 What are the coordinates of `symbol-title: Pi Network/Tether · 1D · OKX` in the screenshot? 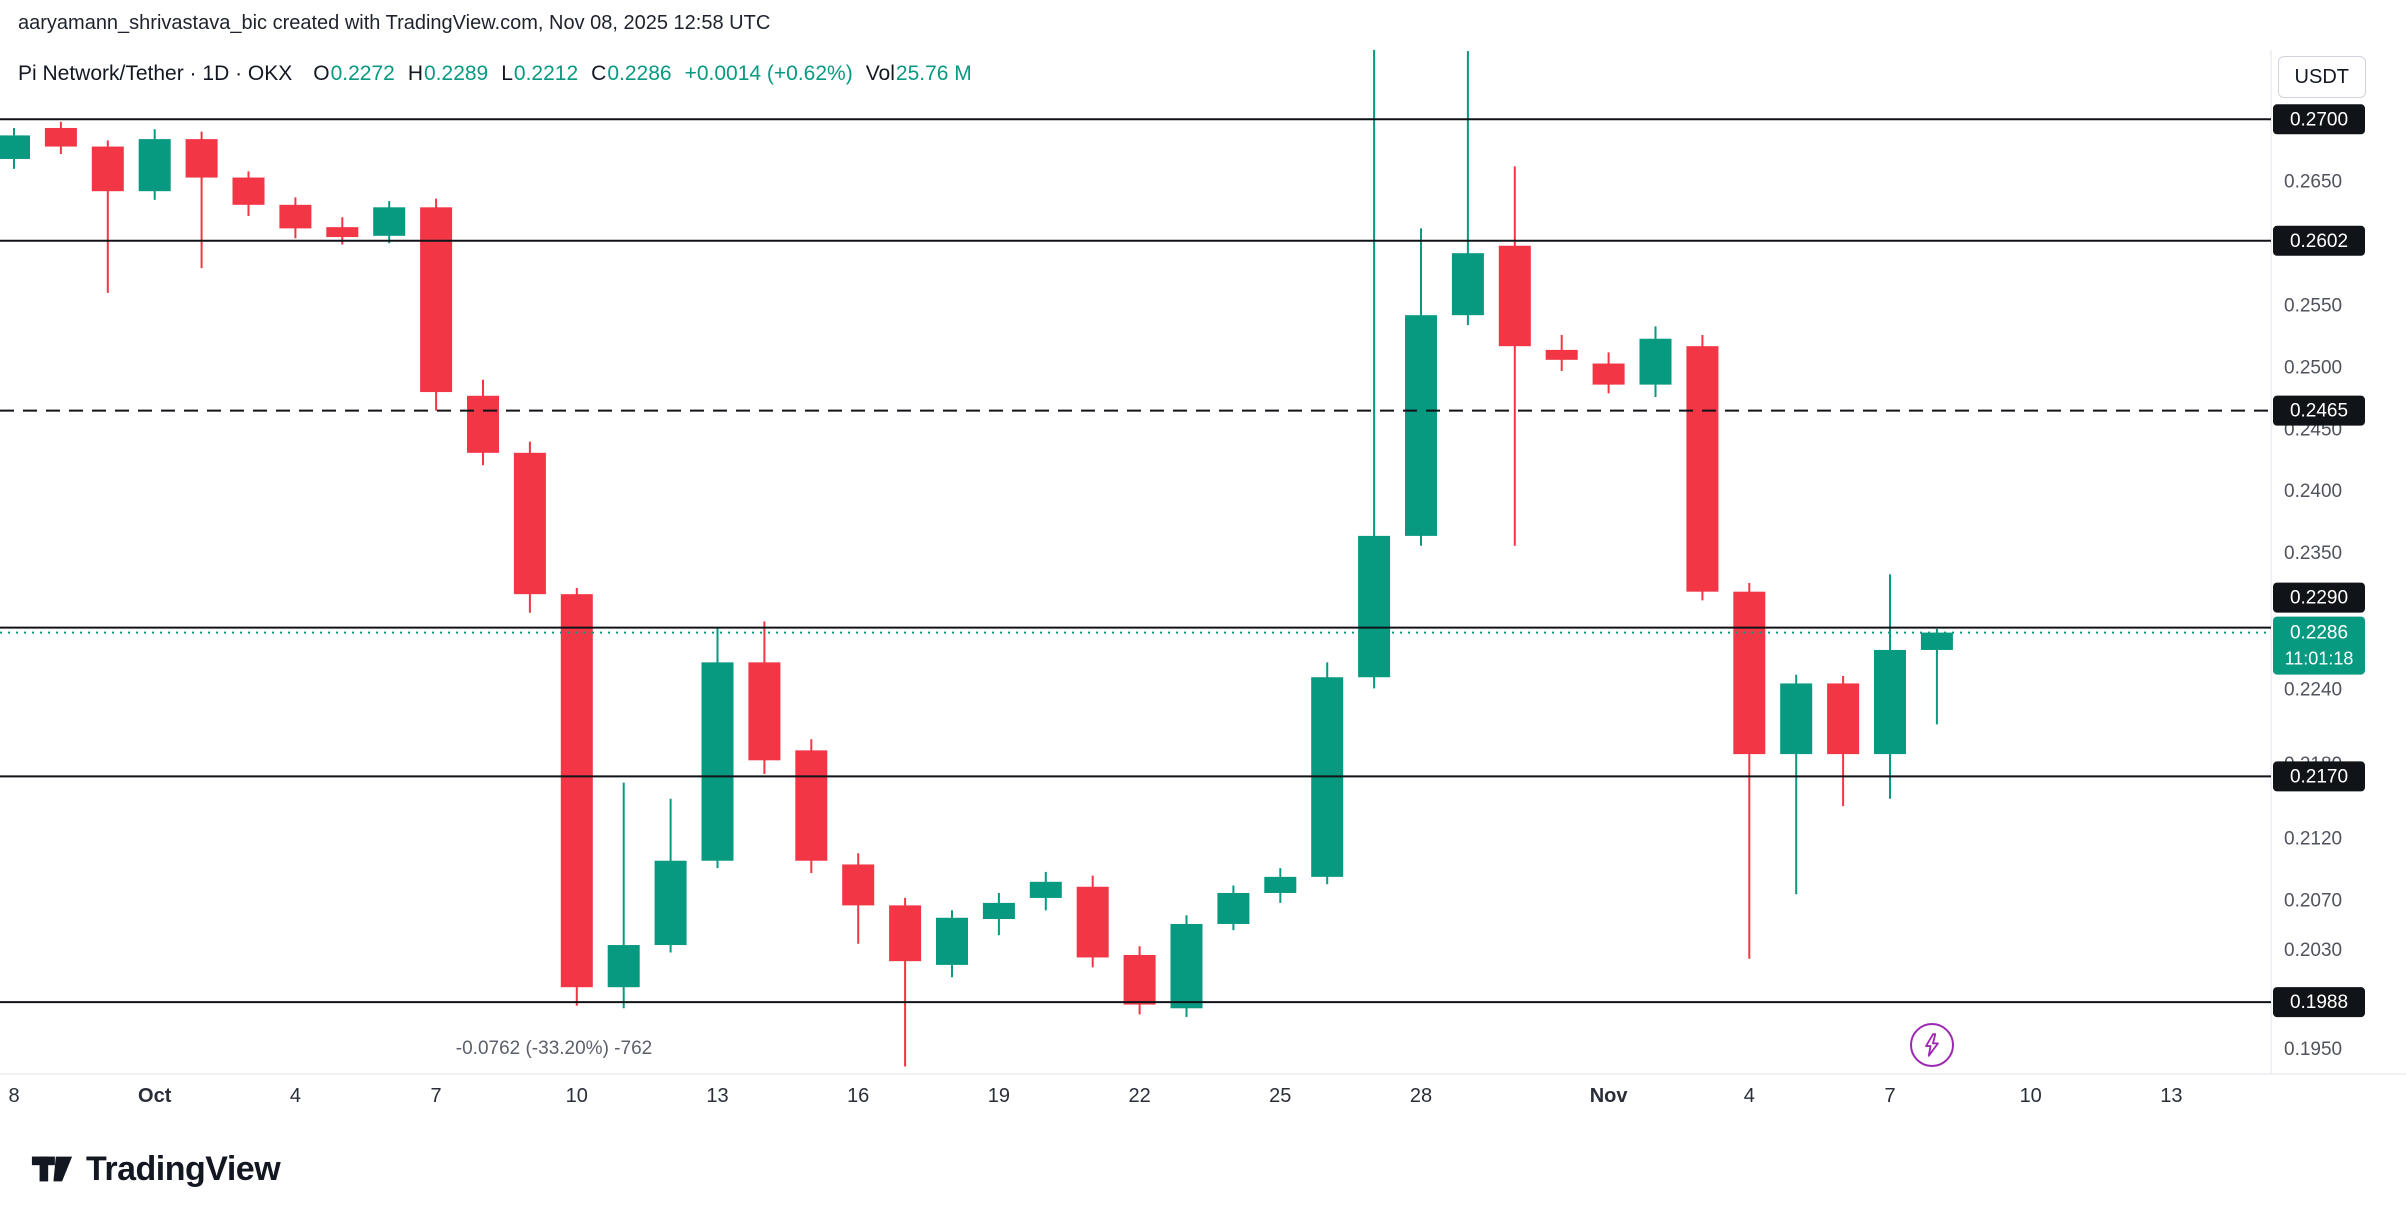 It's located at (155, 73).